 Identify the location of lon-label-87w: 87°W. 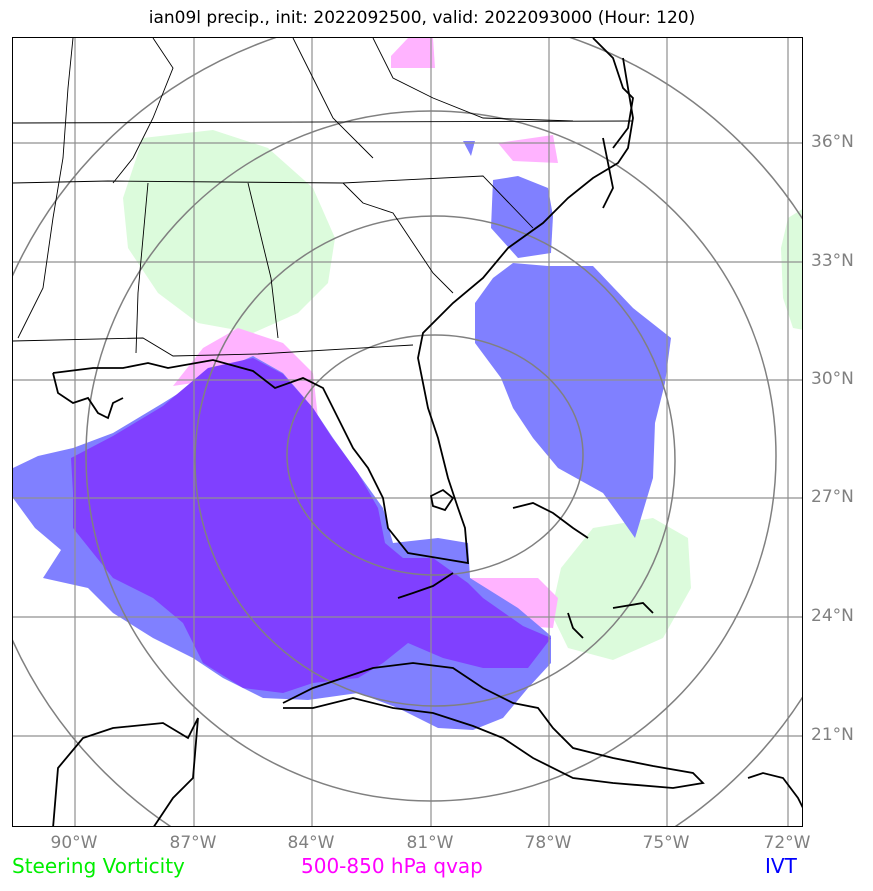
(193, 843).